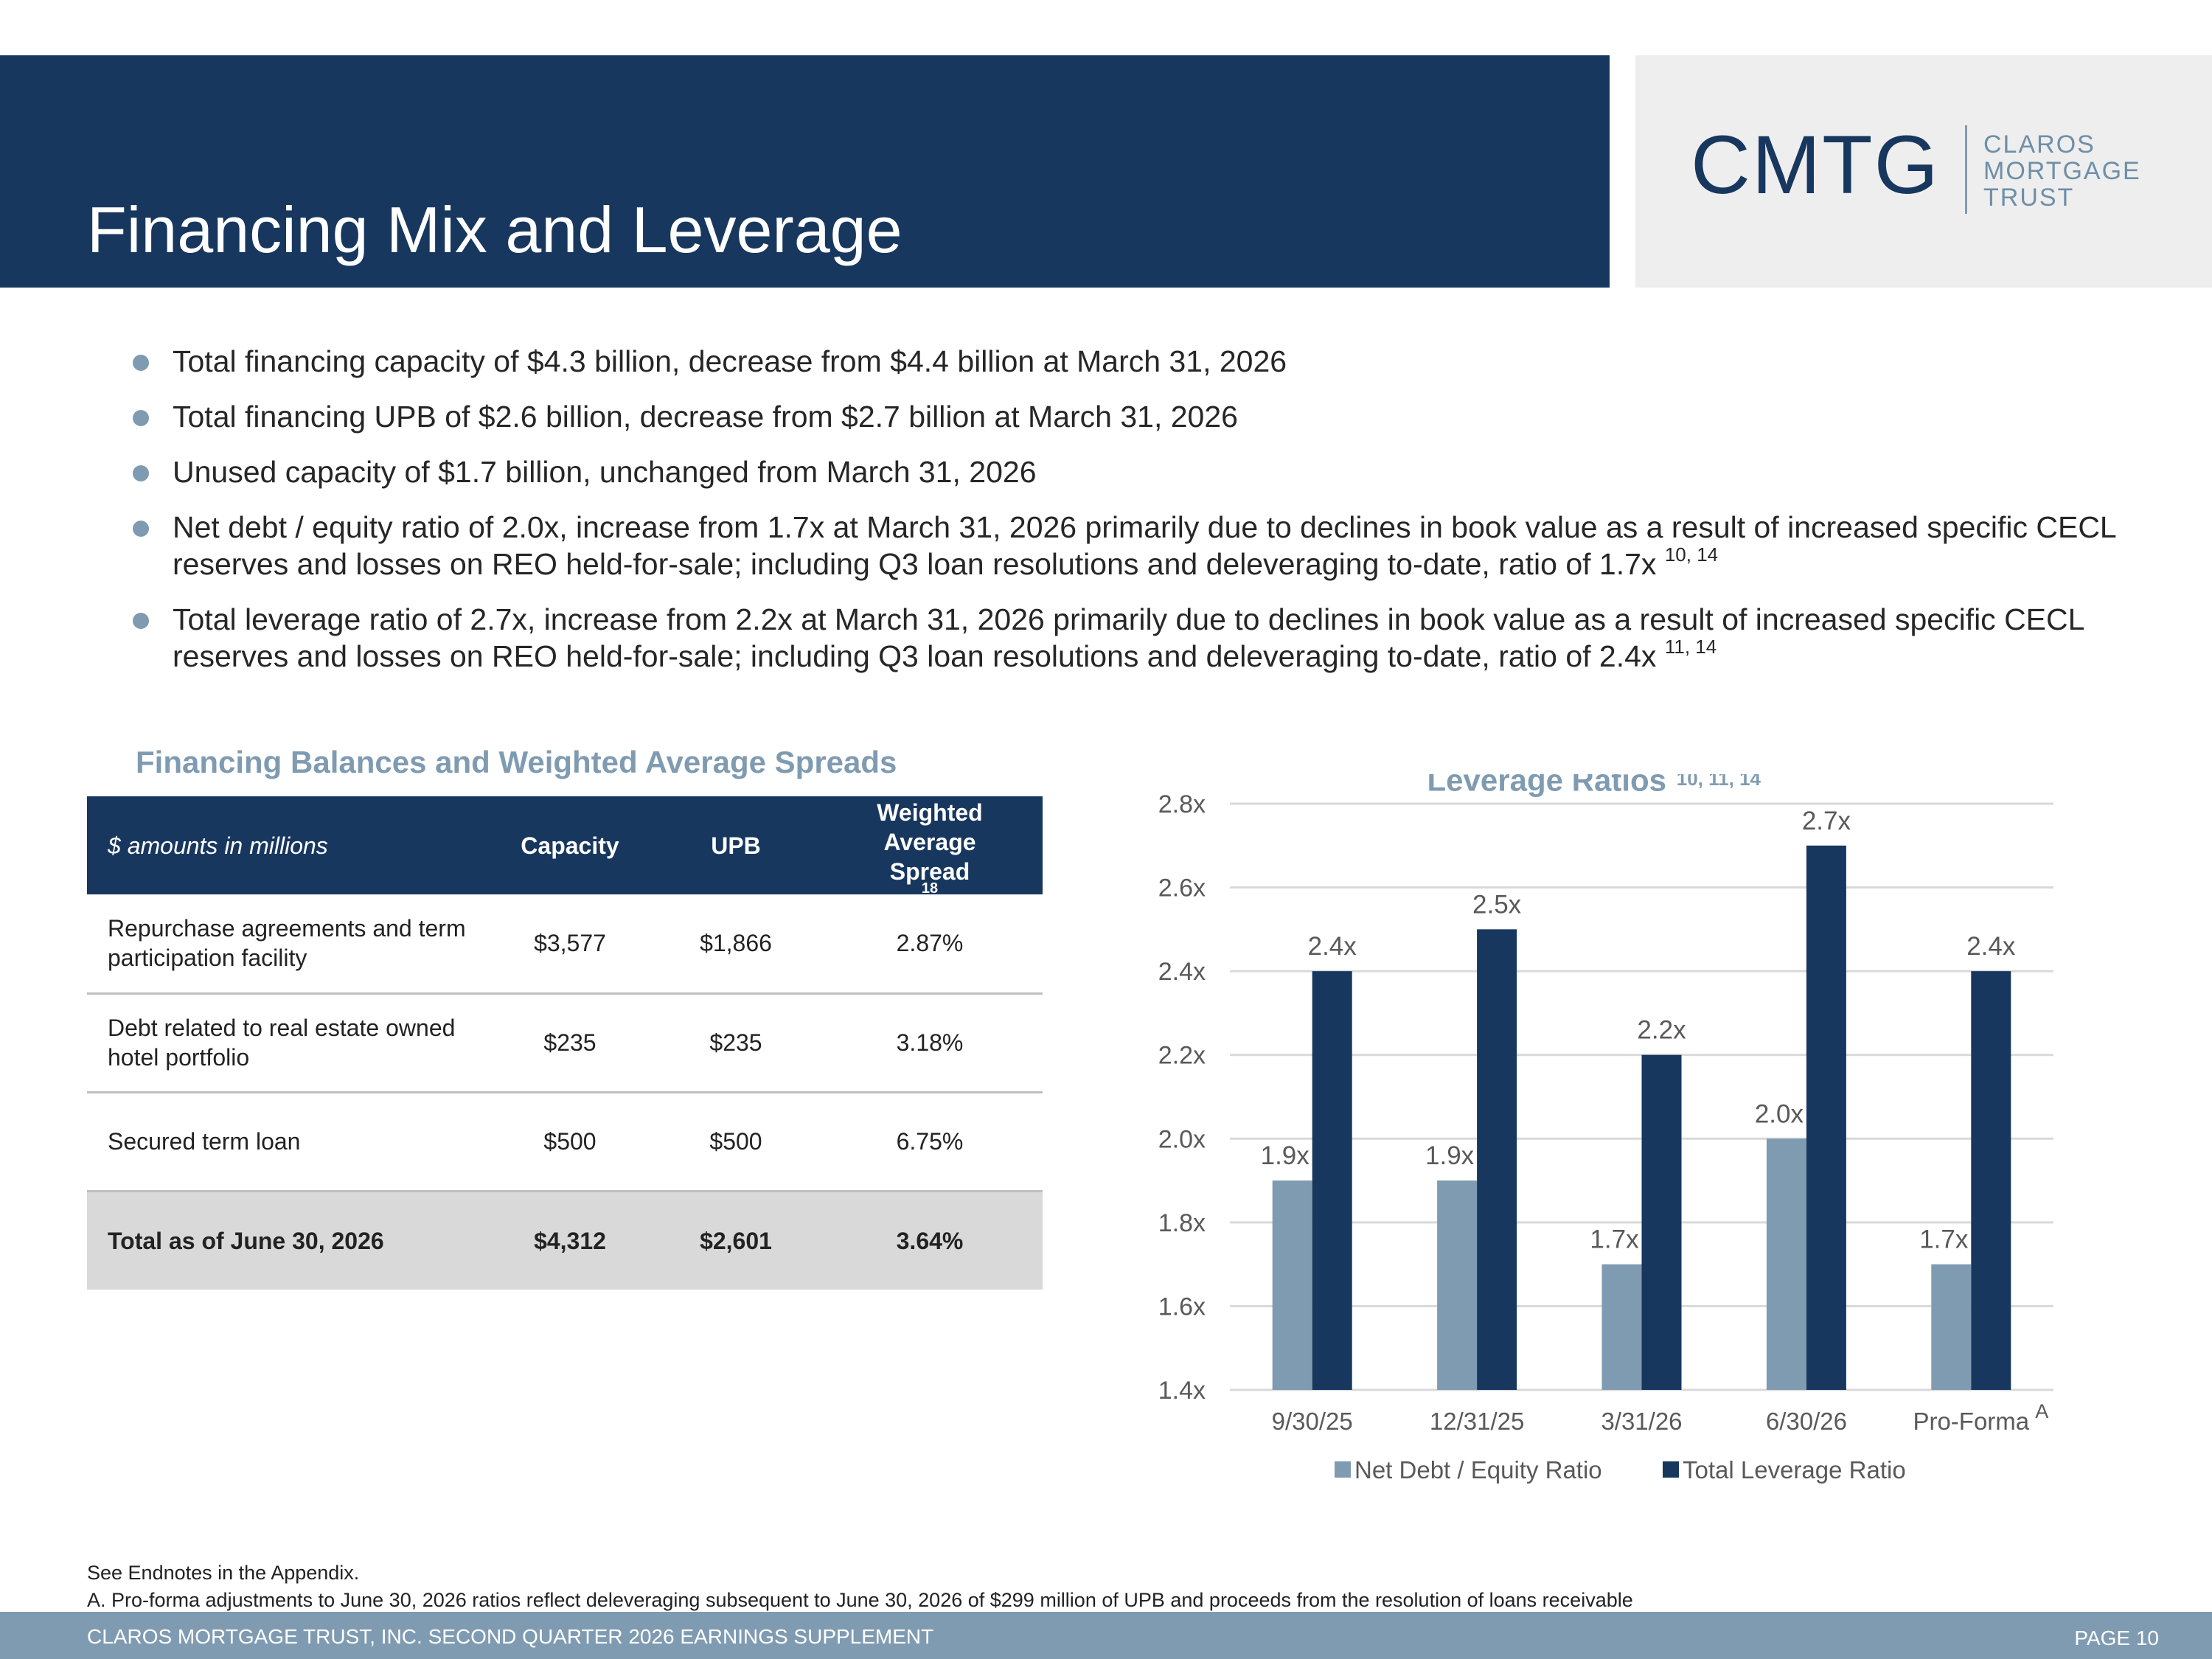  I want to click on col-header-spread-label: Weighted Average Spread, so click(930, 842).